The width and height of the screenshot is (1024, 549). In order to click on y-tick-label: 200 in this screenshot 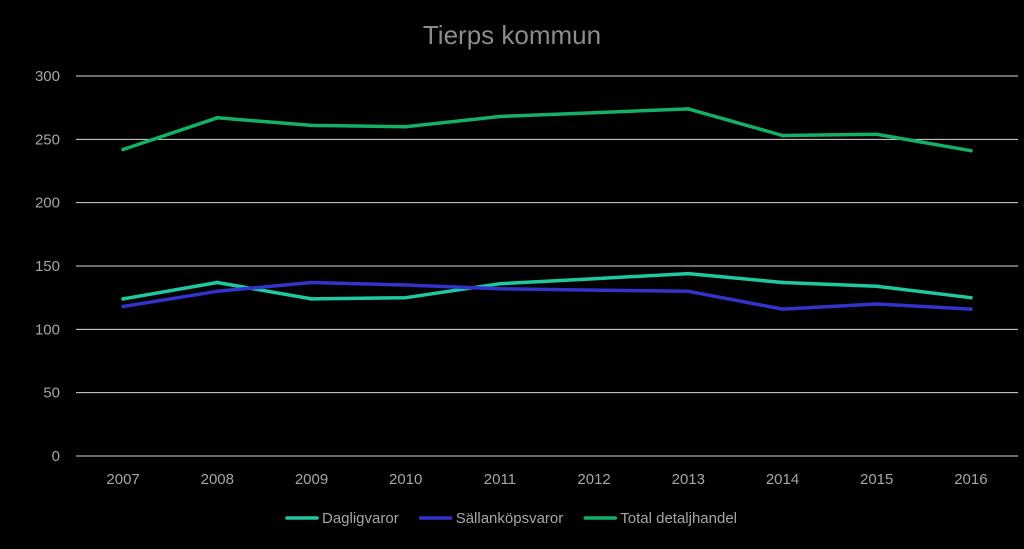, I will do `click(47, 203)`.